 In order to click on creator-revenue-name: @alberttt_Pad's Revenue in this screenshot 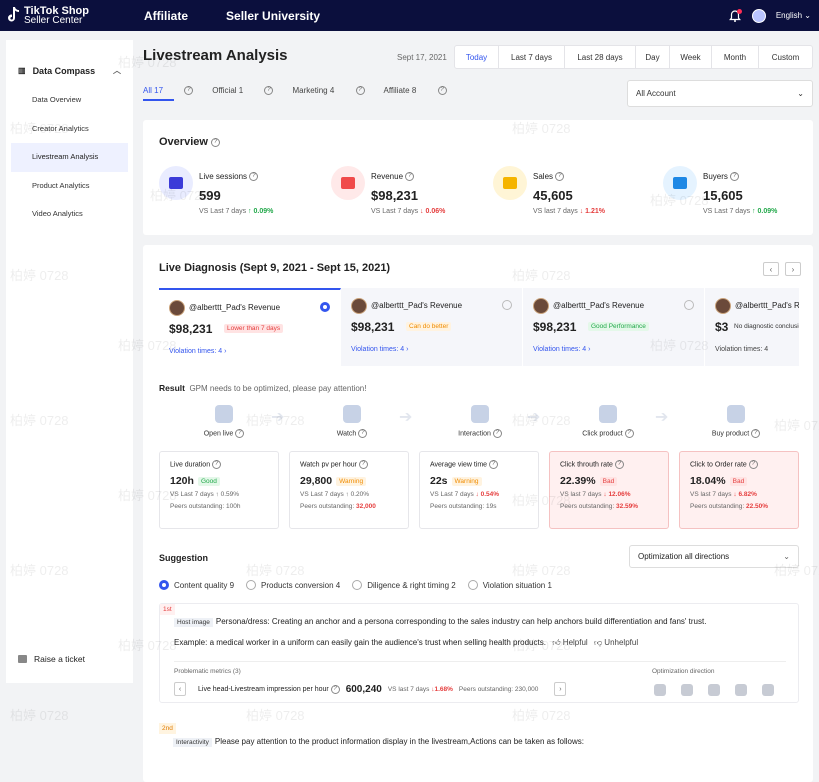, I will do `click(599, 305)`.